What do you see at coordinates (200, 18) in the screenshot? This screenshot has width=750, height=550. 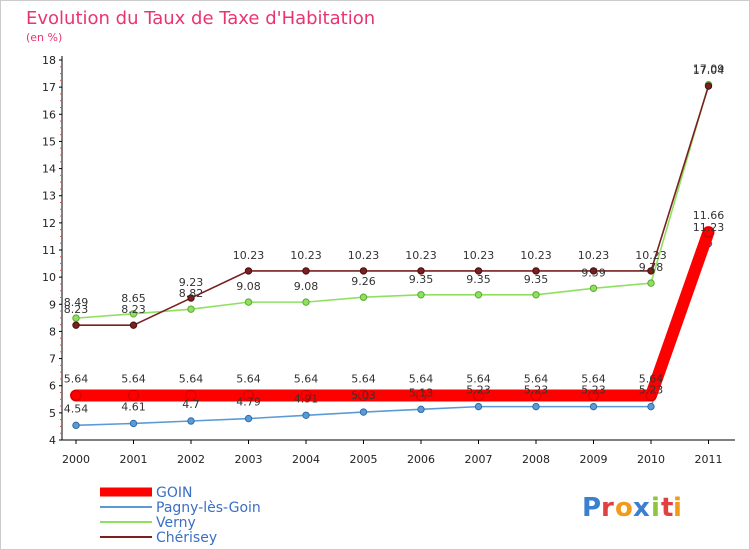 I see `chart-title: Evolution du Taux de Taxe d'Habitation` at bounding box center [200, 18].